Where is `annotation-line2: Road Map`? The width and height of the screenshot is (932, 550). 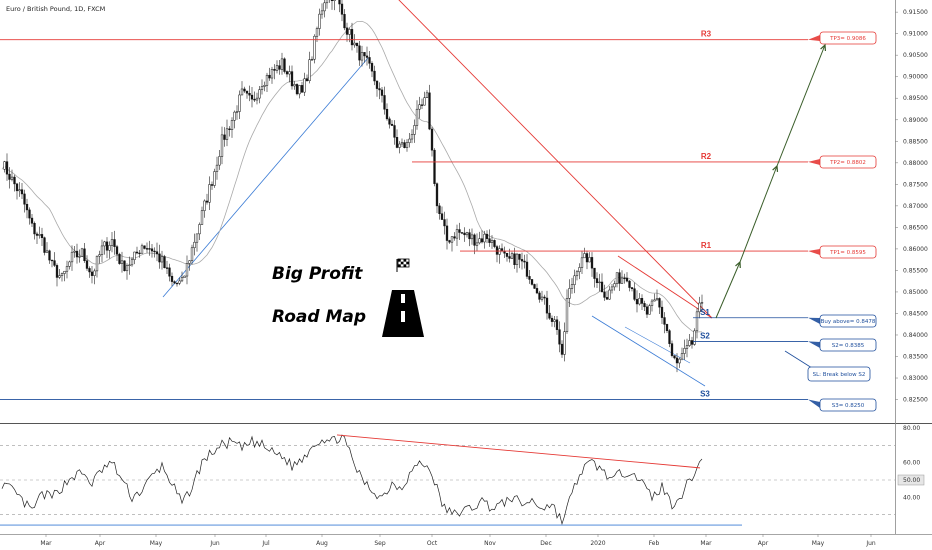 annotation-line2: Road Map is located at coordinates (319, 317).